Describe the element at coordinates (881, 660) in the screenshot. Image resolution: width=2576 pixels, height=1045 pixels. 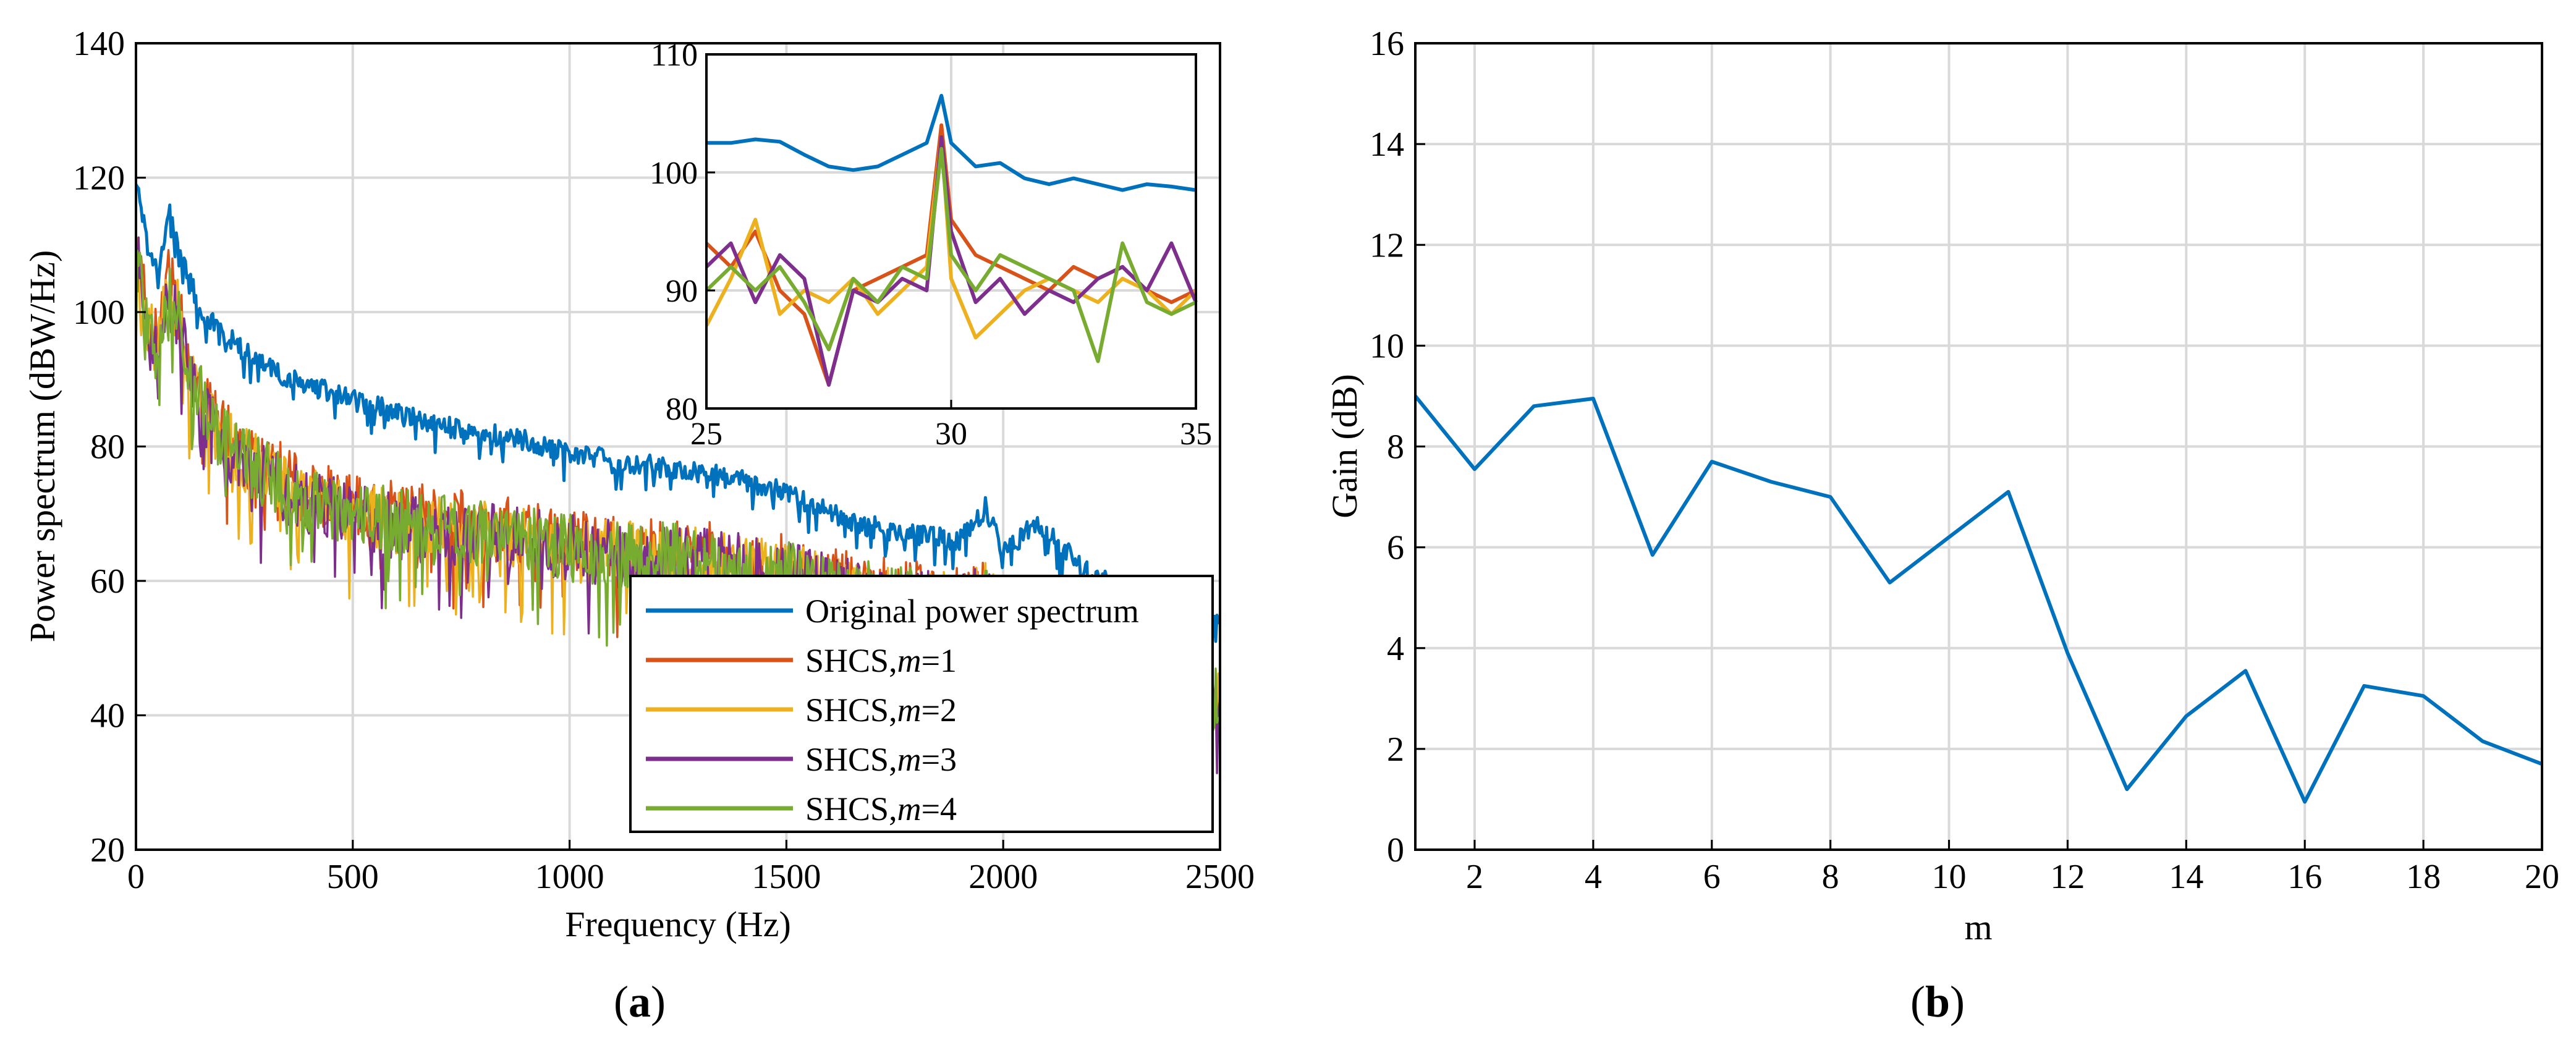
I see `panel-a-legend-label: SHCS,m=1` at that location.